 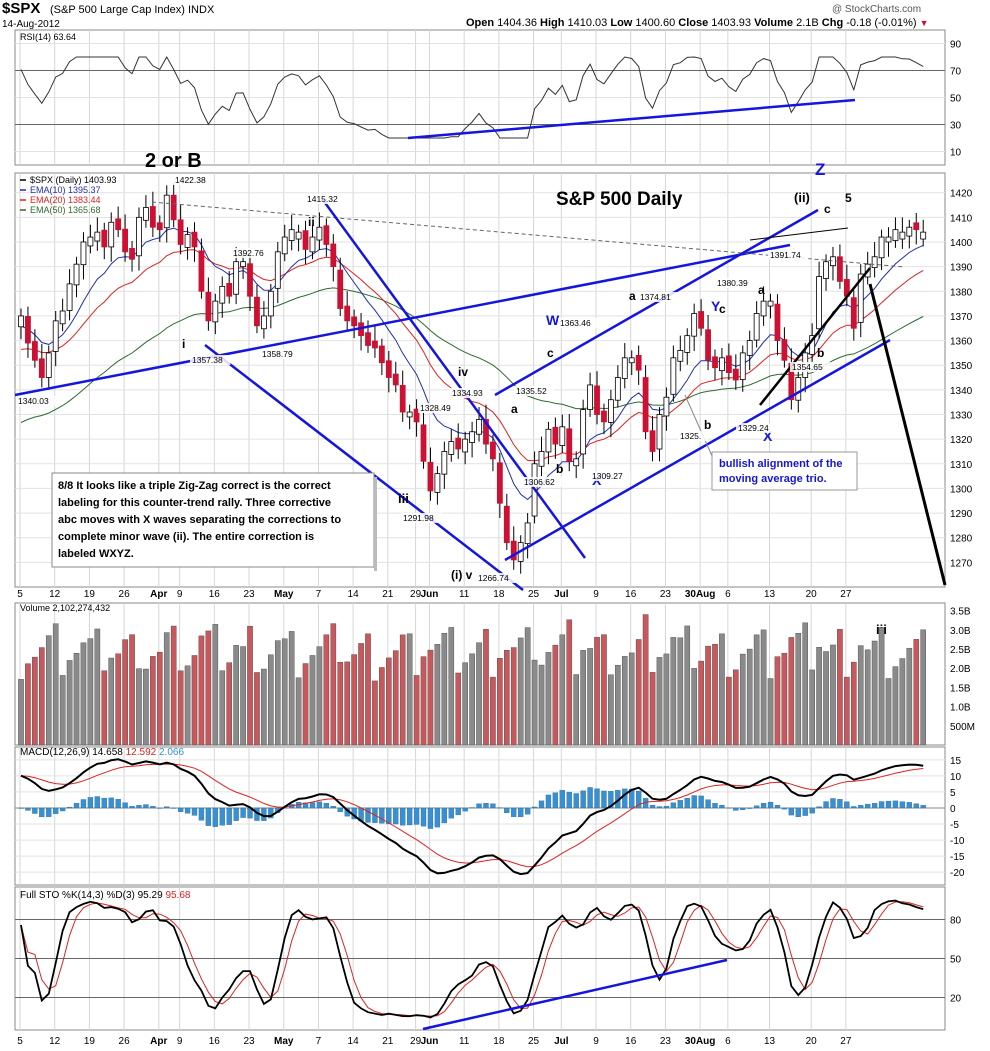 I want to click on sto-value: 95.68, so click(x=177, y=895).